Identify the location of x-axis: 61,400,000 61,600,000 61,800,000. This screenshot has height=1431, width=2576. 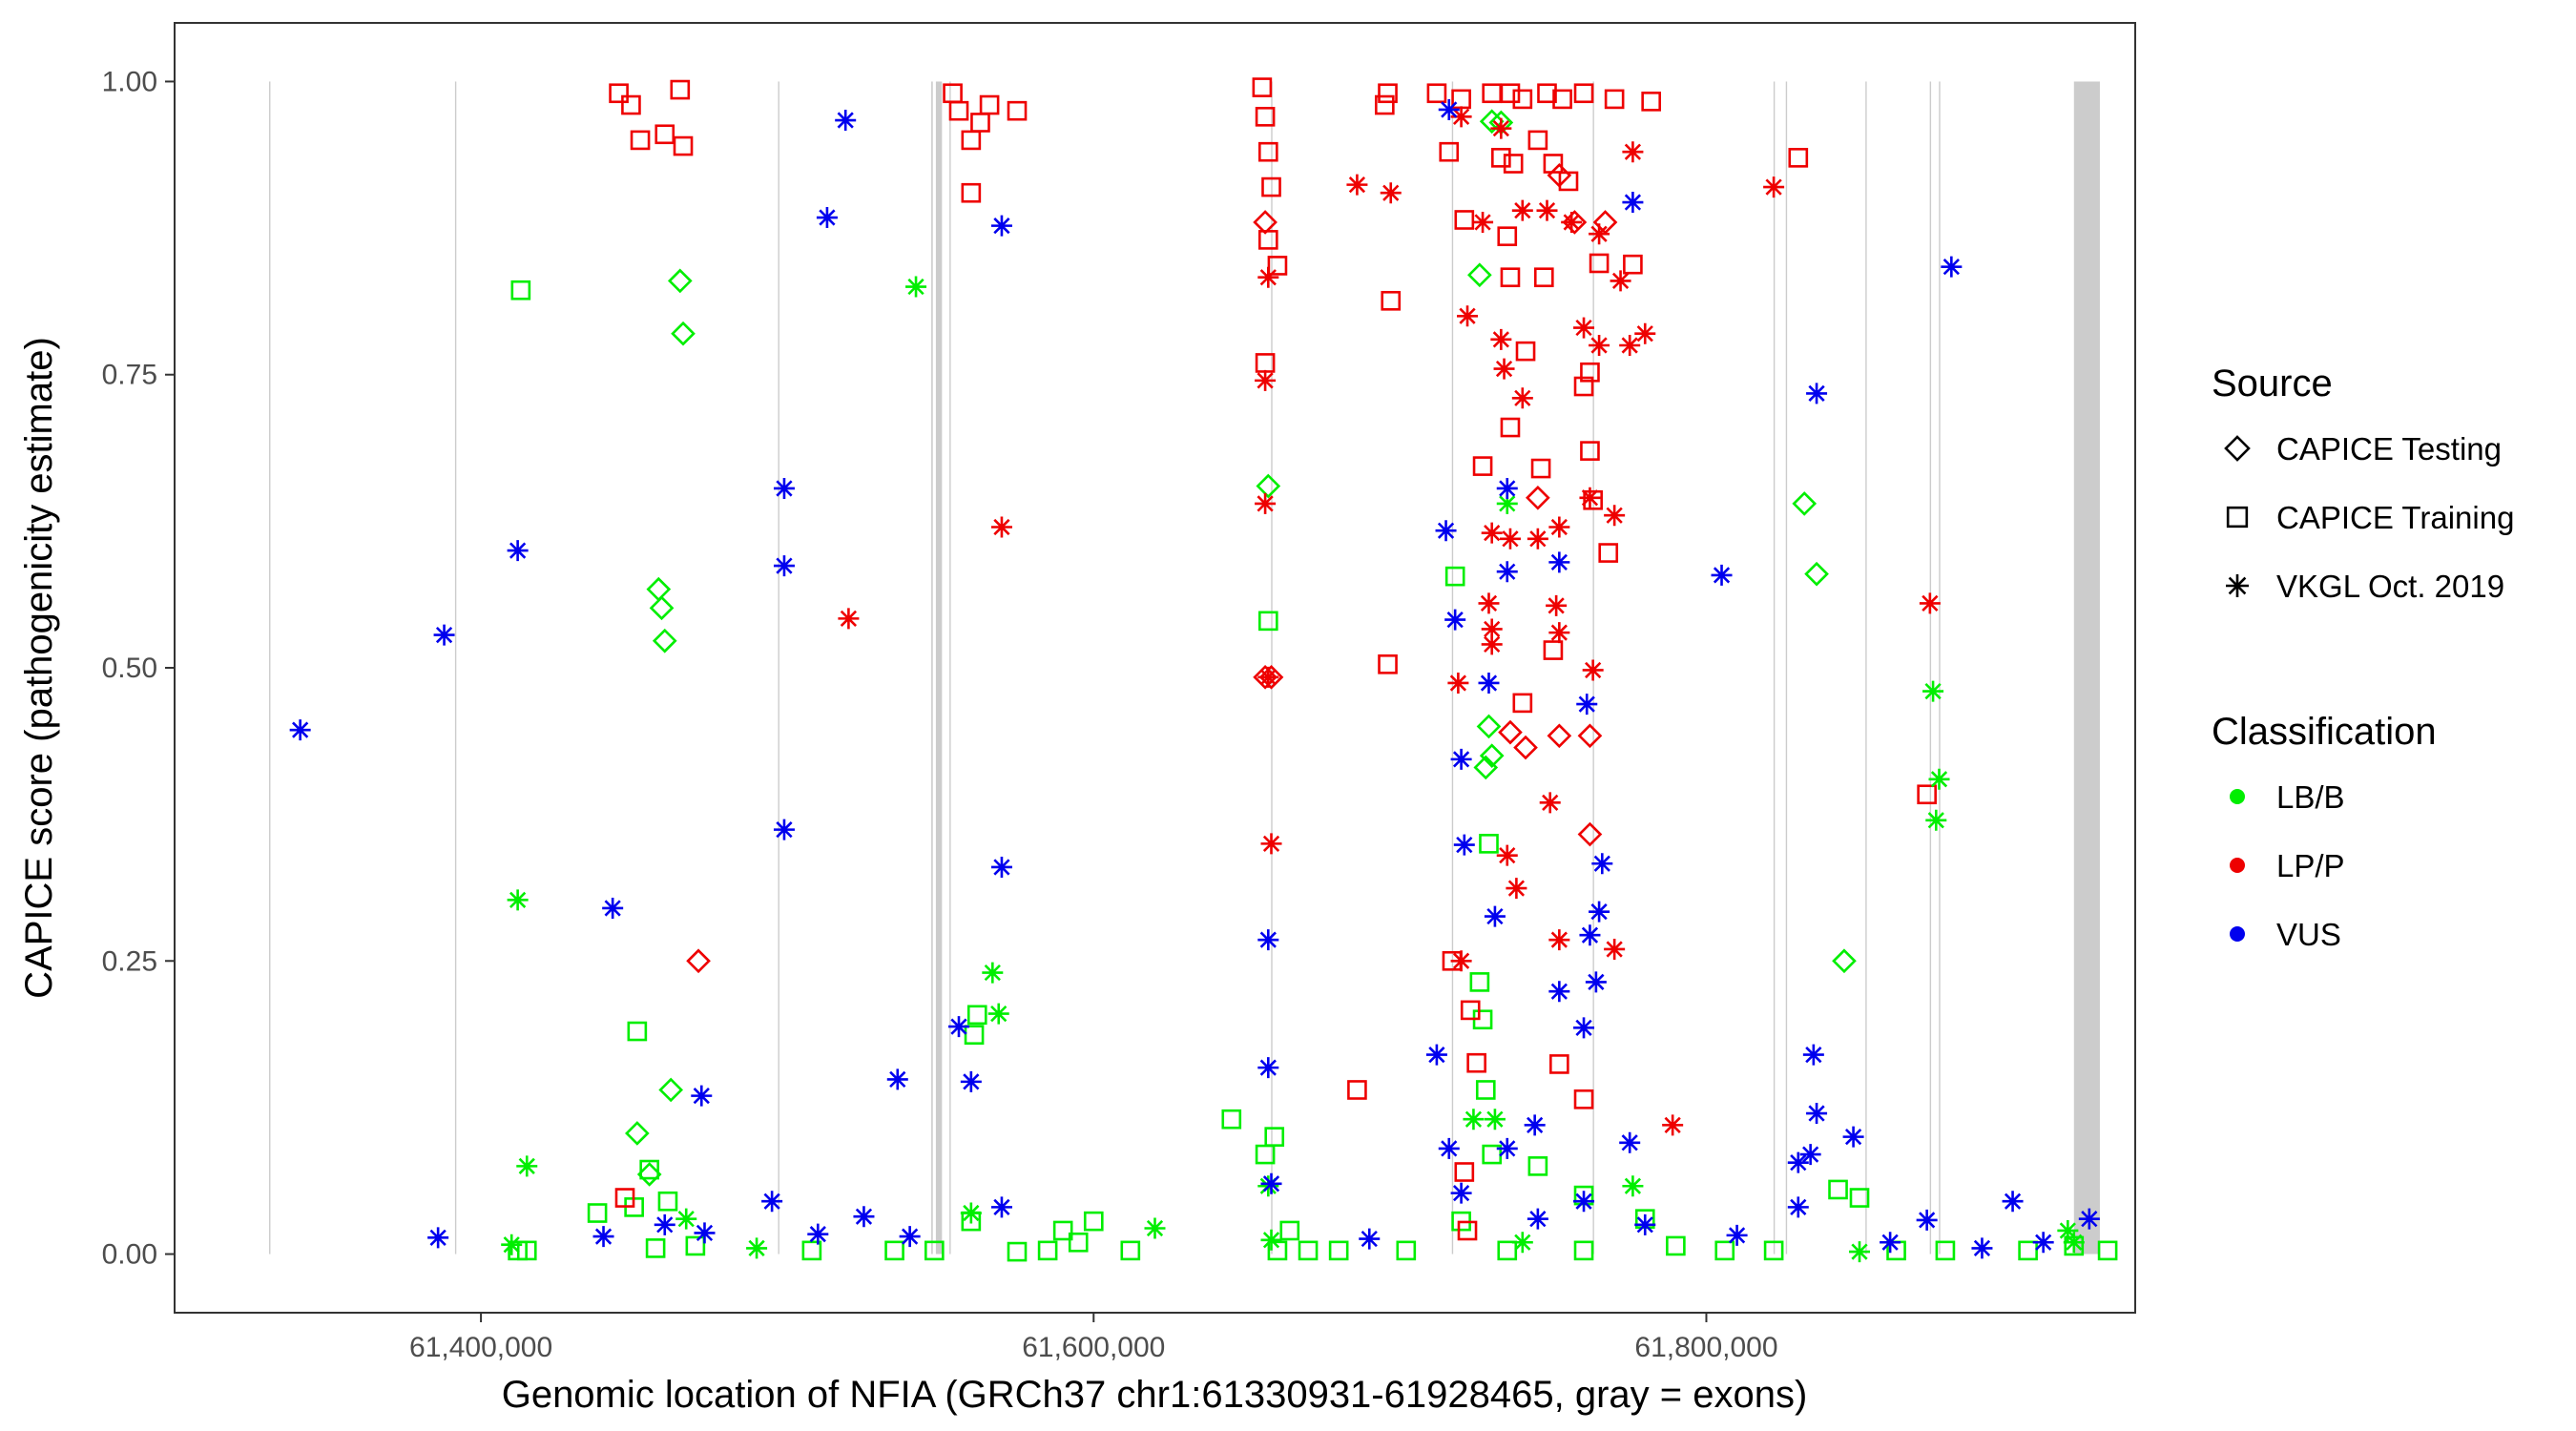
(1093, 1338).